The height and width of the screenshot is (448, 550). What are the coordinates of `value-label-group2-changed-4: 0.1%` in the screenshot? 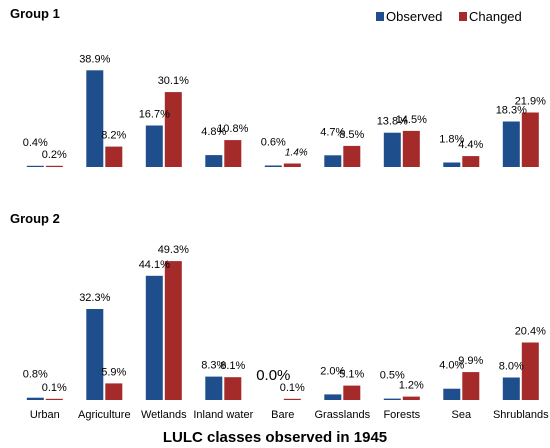 It's located at (292, 388).